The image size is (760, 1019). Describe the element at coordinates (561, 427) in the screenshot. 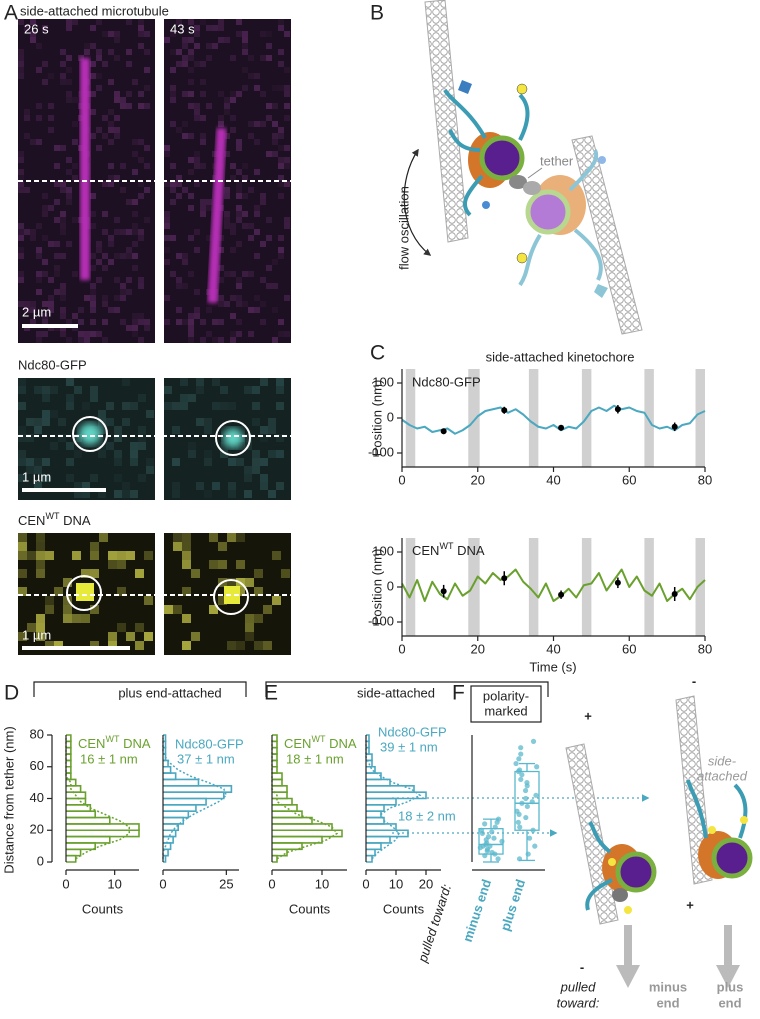

I see `mean-marker` at that location.